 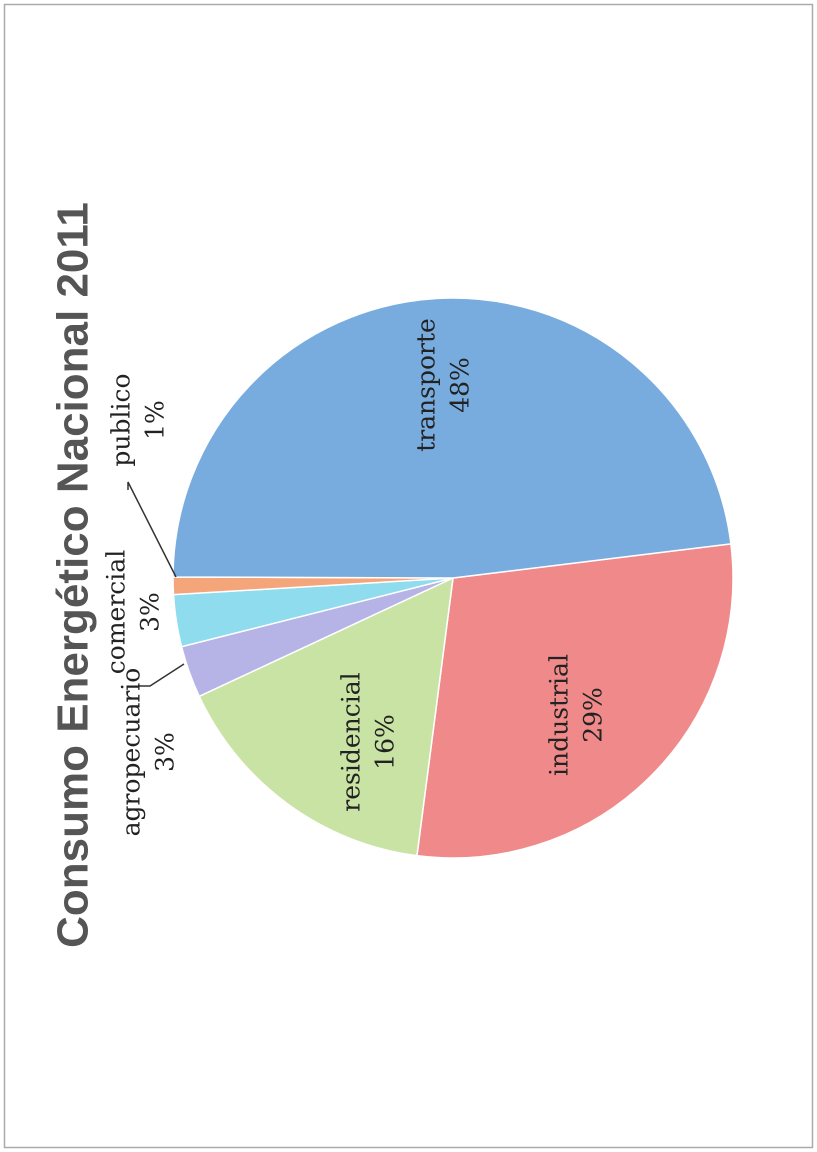 I want to click on slice-value-label: 1%, so click(x=155, y=420).